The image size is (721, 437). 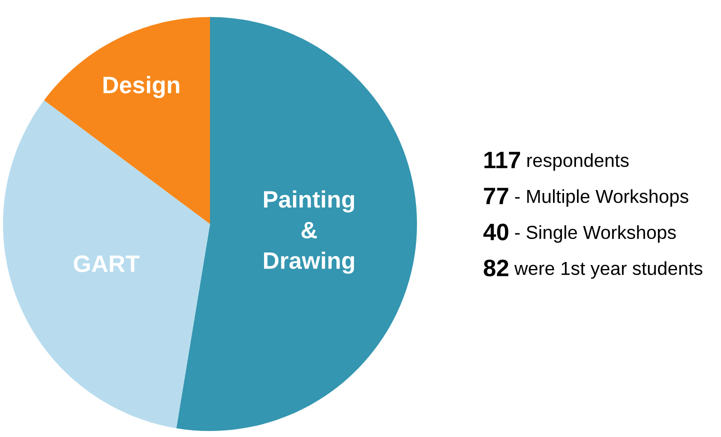 I want to click on slice-label: GART, so click(x=107, y=263).